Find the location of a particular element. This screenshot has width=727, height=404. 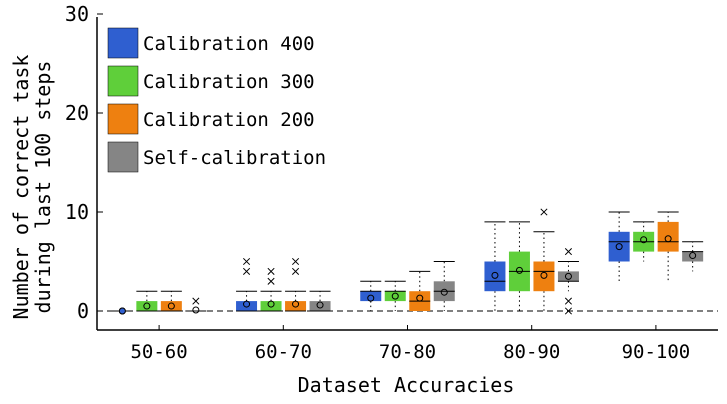

legend-label: Calibration 400 is located at coordinates (229, 44).